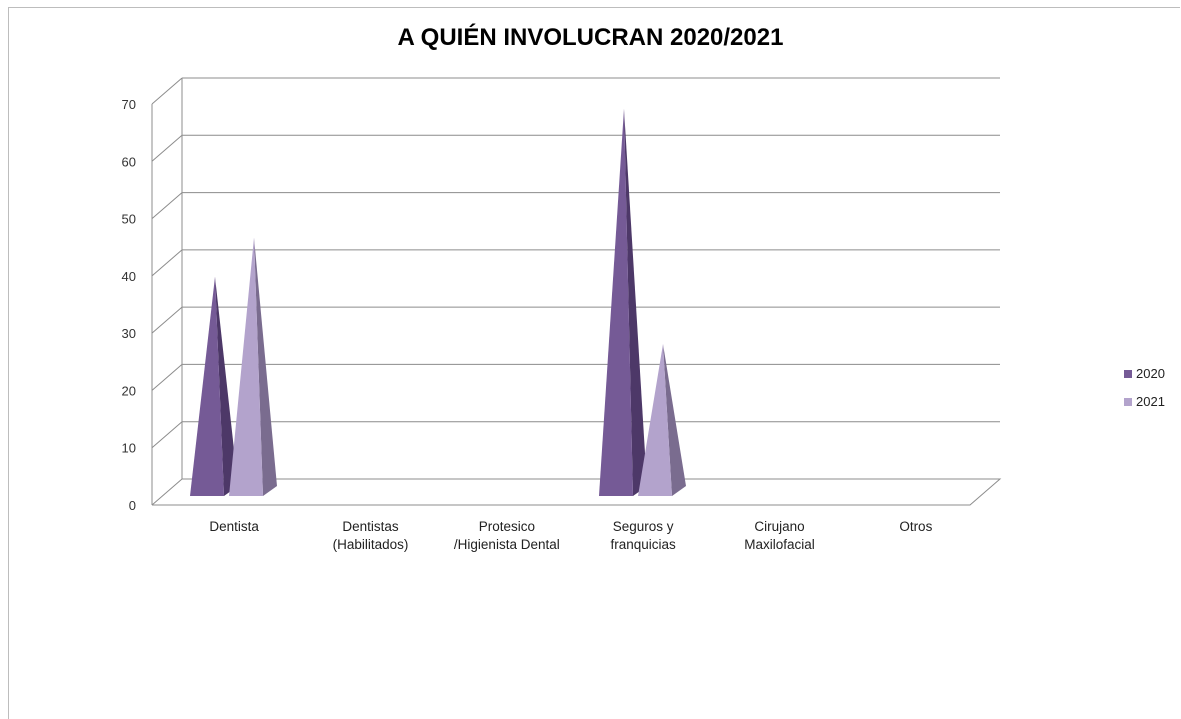  What do you see at coordinates (1150, 373) in the screenshot?
I see `legend-label-2020: 2020` at bounding box center [1150, 373].